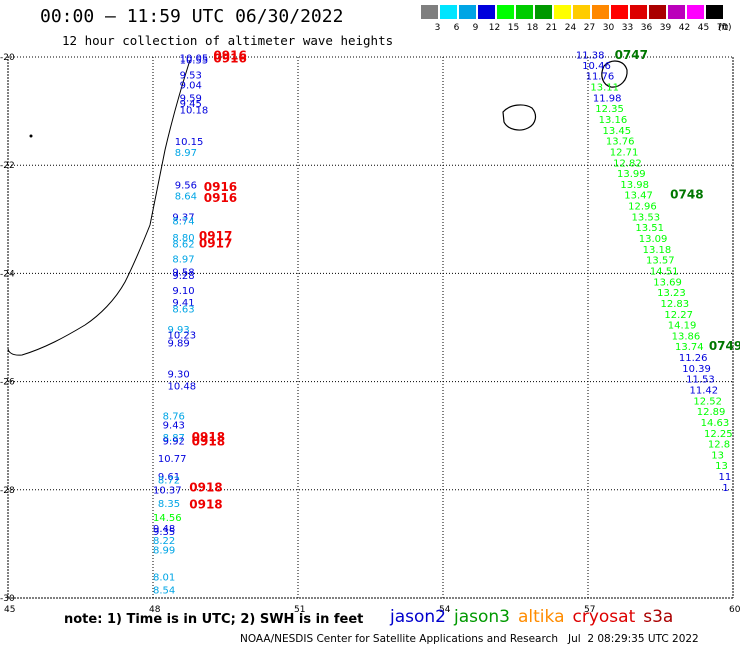 The height and width of the screenshot is (650, 740). I want to click on color-swatch-label: 6, so click(456, 28).